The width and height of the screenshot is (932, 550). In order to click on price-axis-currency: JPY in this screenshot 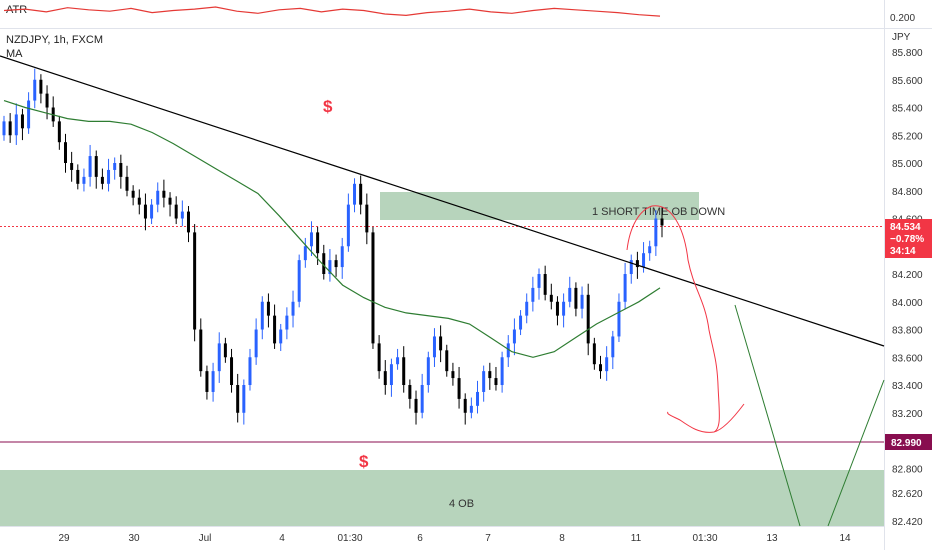, I will do `click(901, 37)`.